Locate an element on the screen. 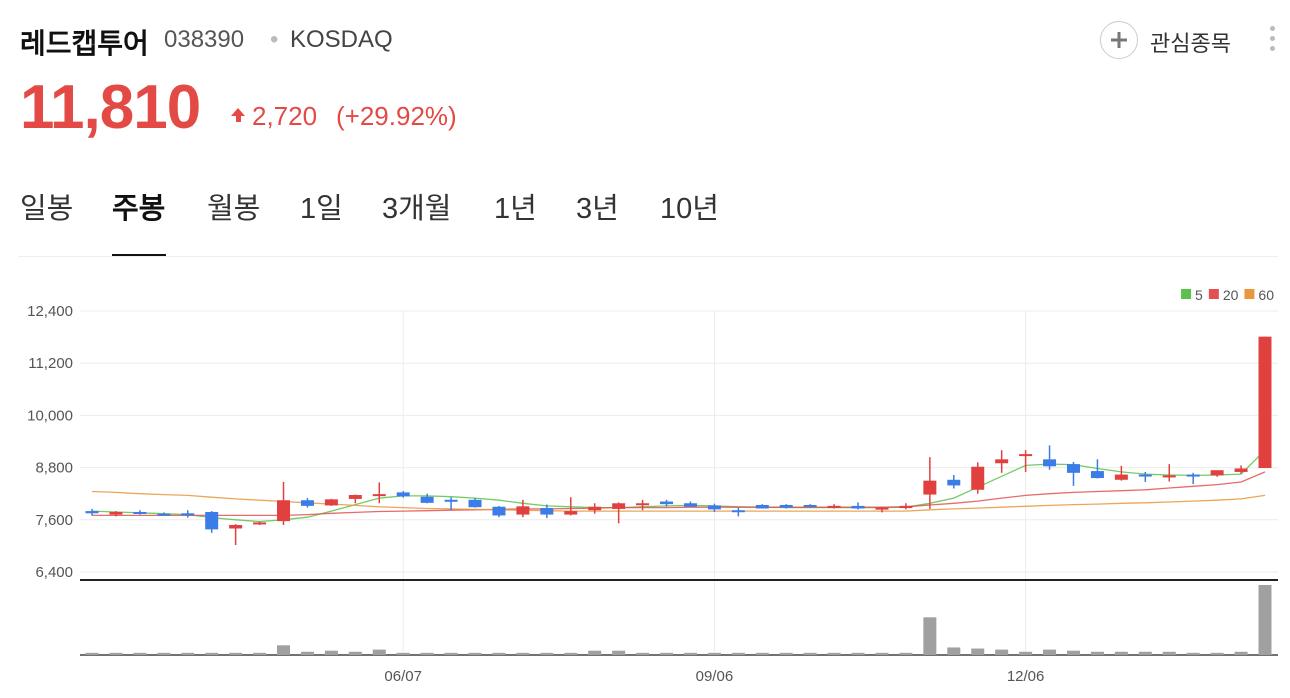  tab: 주봉 is located at coordinates (139, 209).